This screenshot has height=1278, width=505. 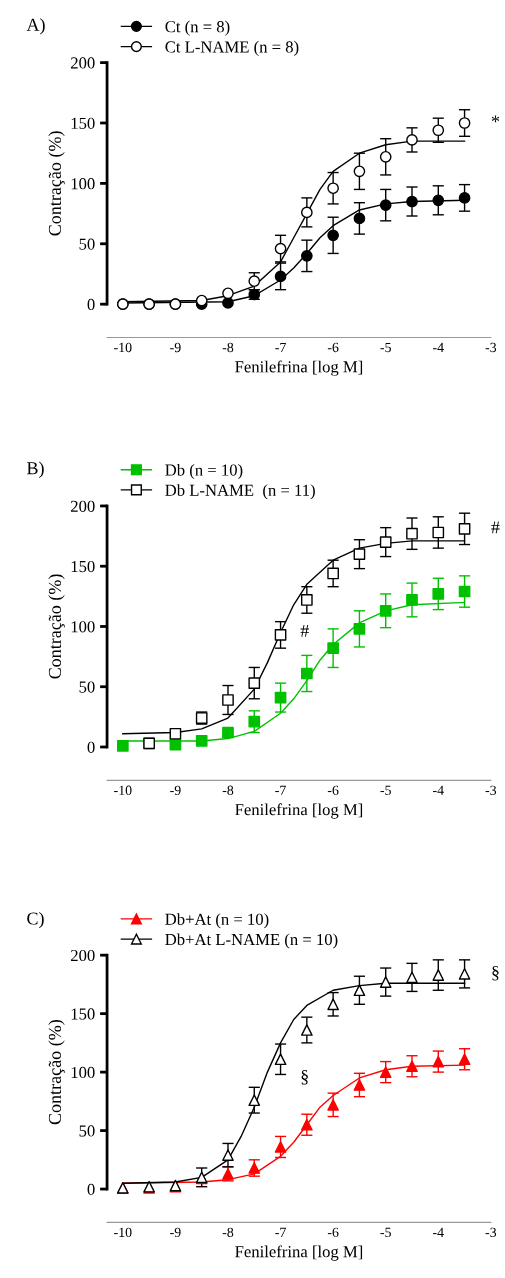 I want to click on legend-label: Db+At (n = 10), so click(x=217, y=921).